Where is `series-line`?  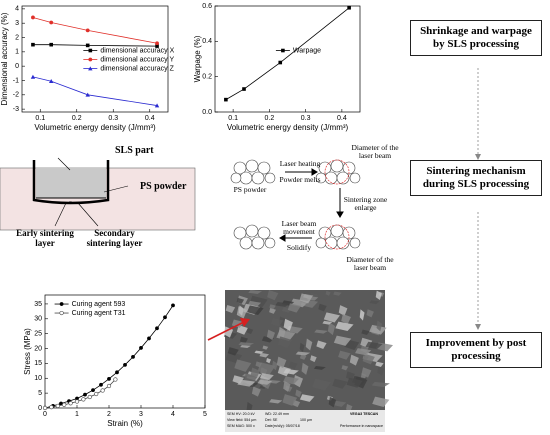
series-line is located at coordinates (287, 53).